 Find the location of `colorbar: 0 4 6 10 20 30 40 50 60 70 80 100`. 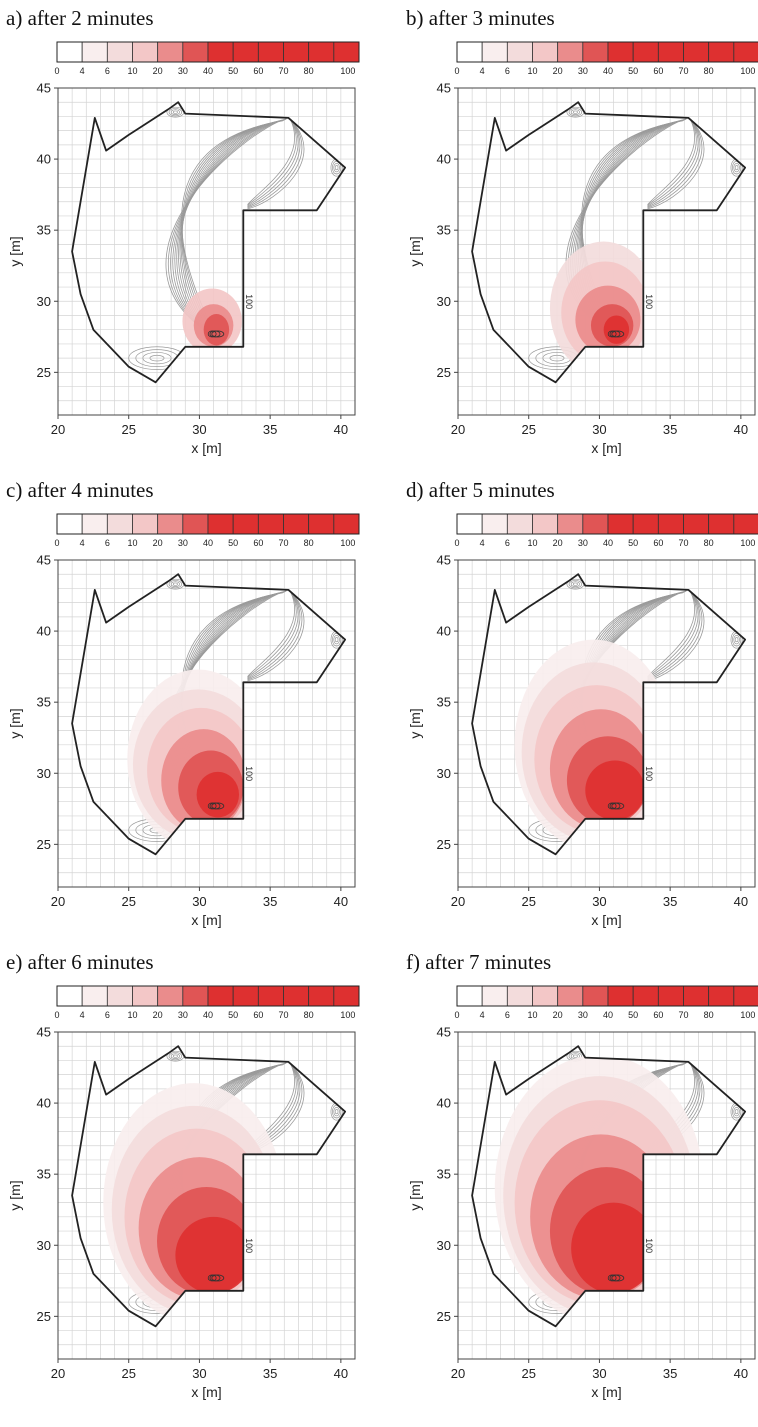

colorbar: 0 4 6 10 20 30 40 50 60 70 80 100 is located at coordinates (207, 58).